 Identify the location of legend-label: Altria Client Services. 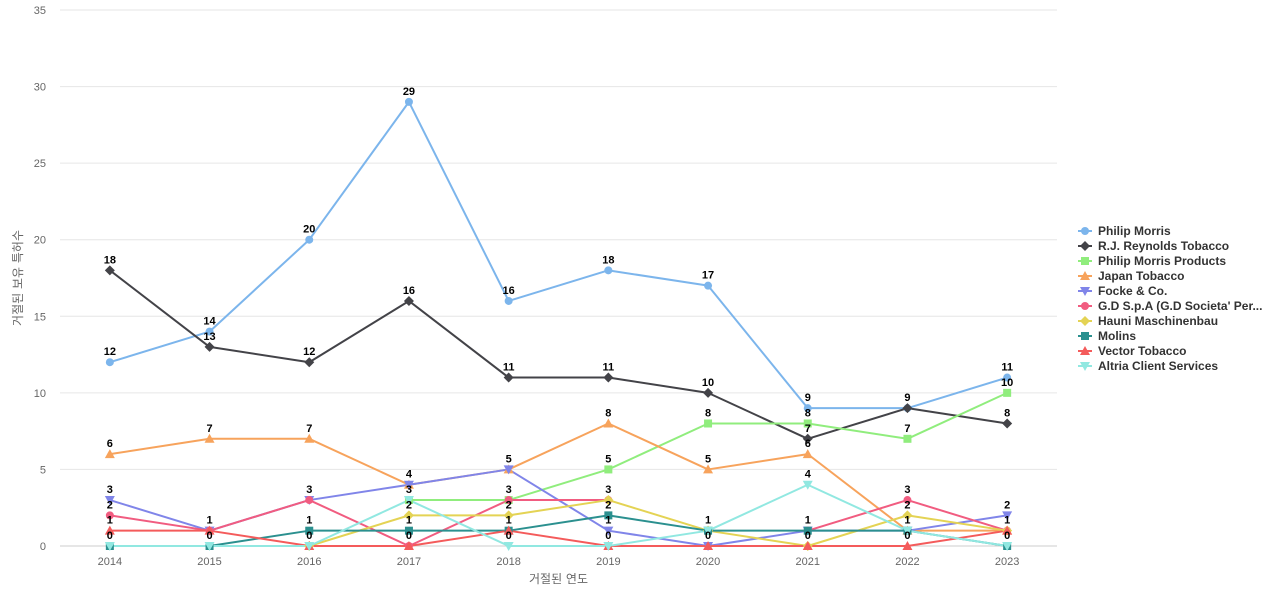
(1158, 366).